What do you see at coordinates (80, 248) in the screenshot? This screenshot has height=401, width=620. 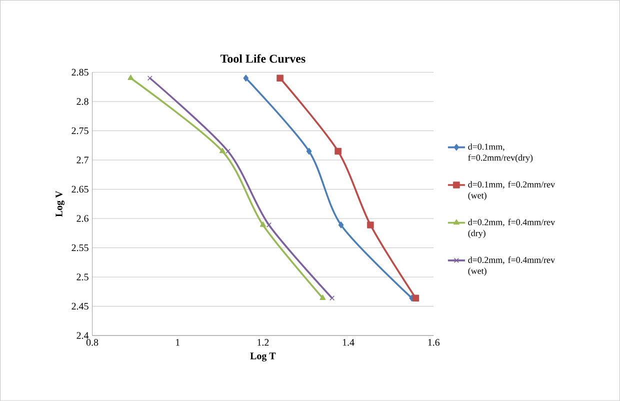 I see `y-tick-label: 2.55` at bounding box center [80, 248].